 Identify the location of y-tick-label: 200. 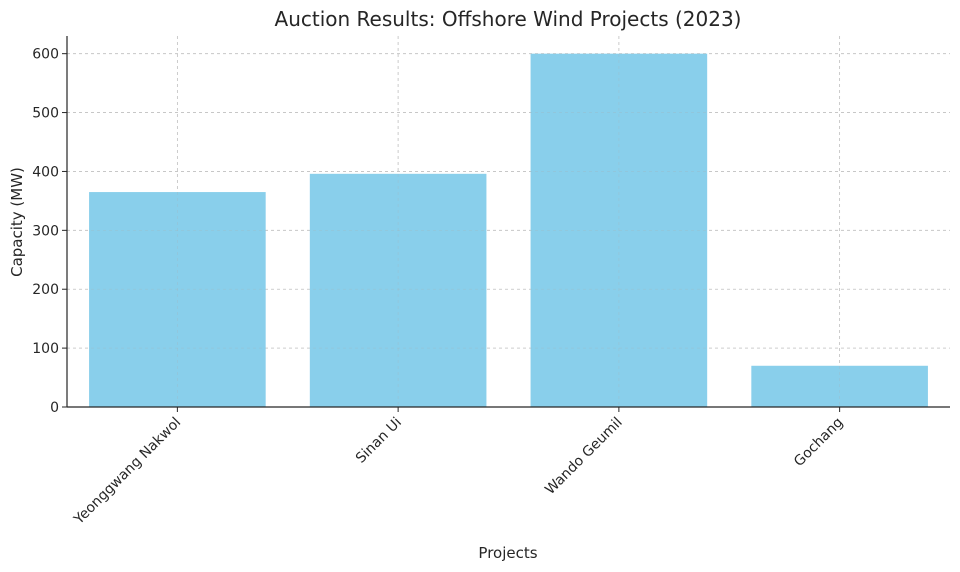
(45, 290).